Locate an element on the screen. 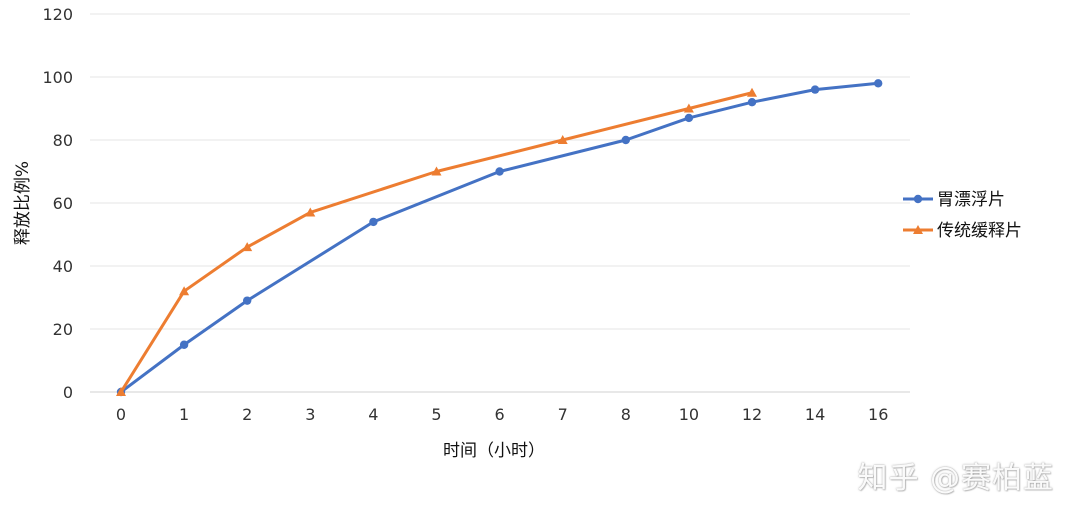 This screenshot has height=519, width=1080. y-tick-label: 20 is located at coordinates (63, 329).